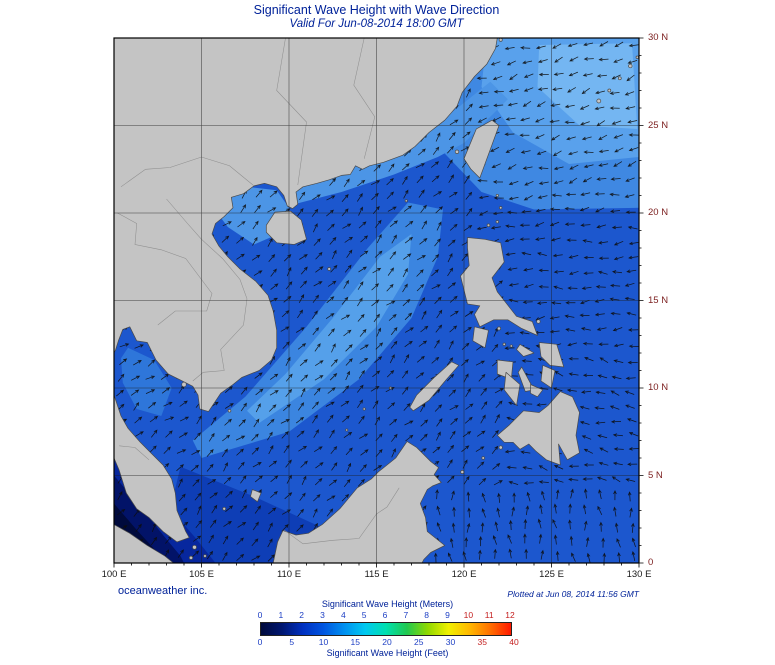 This screenshot has height=665, width=775. Describe the element at coordinates (658, 37) in the screenshot. I see `y-tick-label: 30 N` at that location.